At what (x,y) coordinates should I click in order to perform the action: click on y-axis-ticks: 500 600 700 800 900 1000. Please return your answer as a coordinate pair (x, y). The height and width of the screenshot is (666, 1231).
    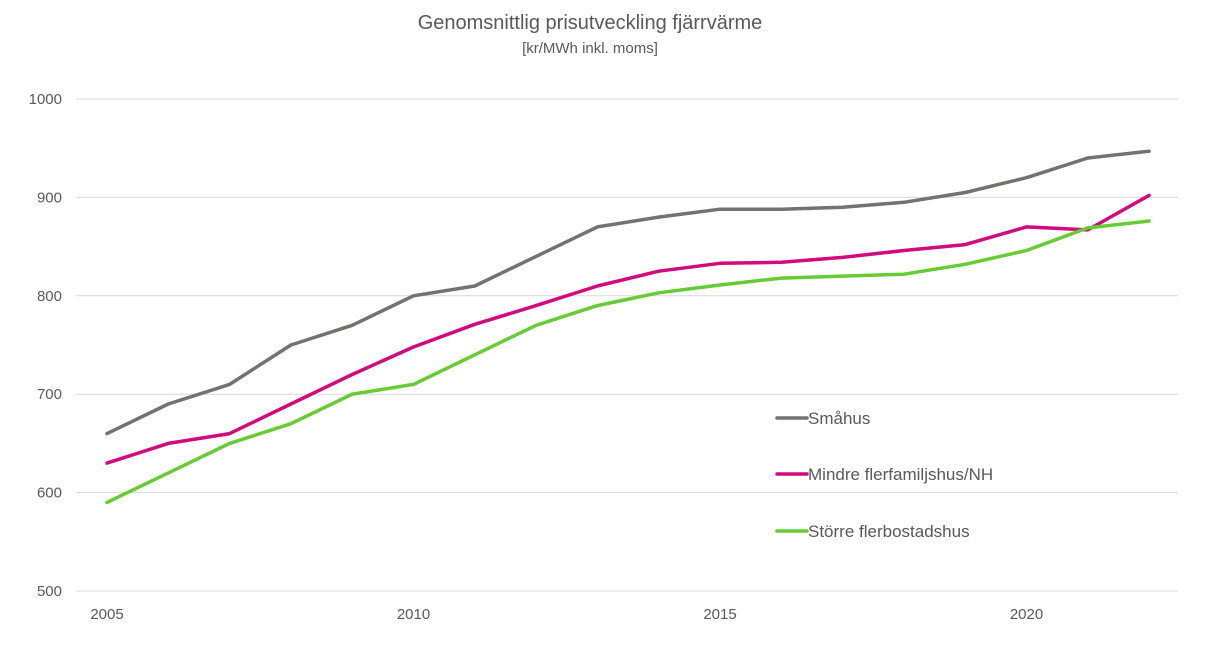
    Looking at the image, I should click on (45, 345).